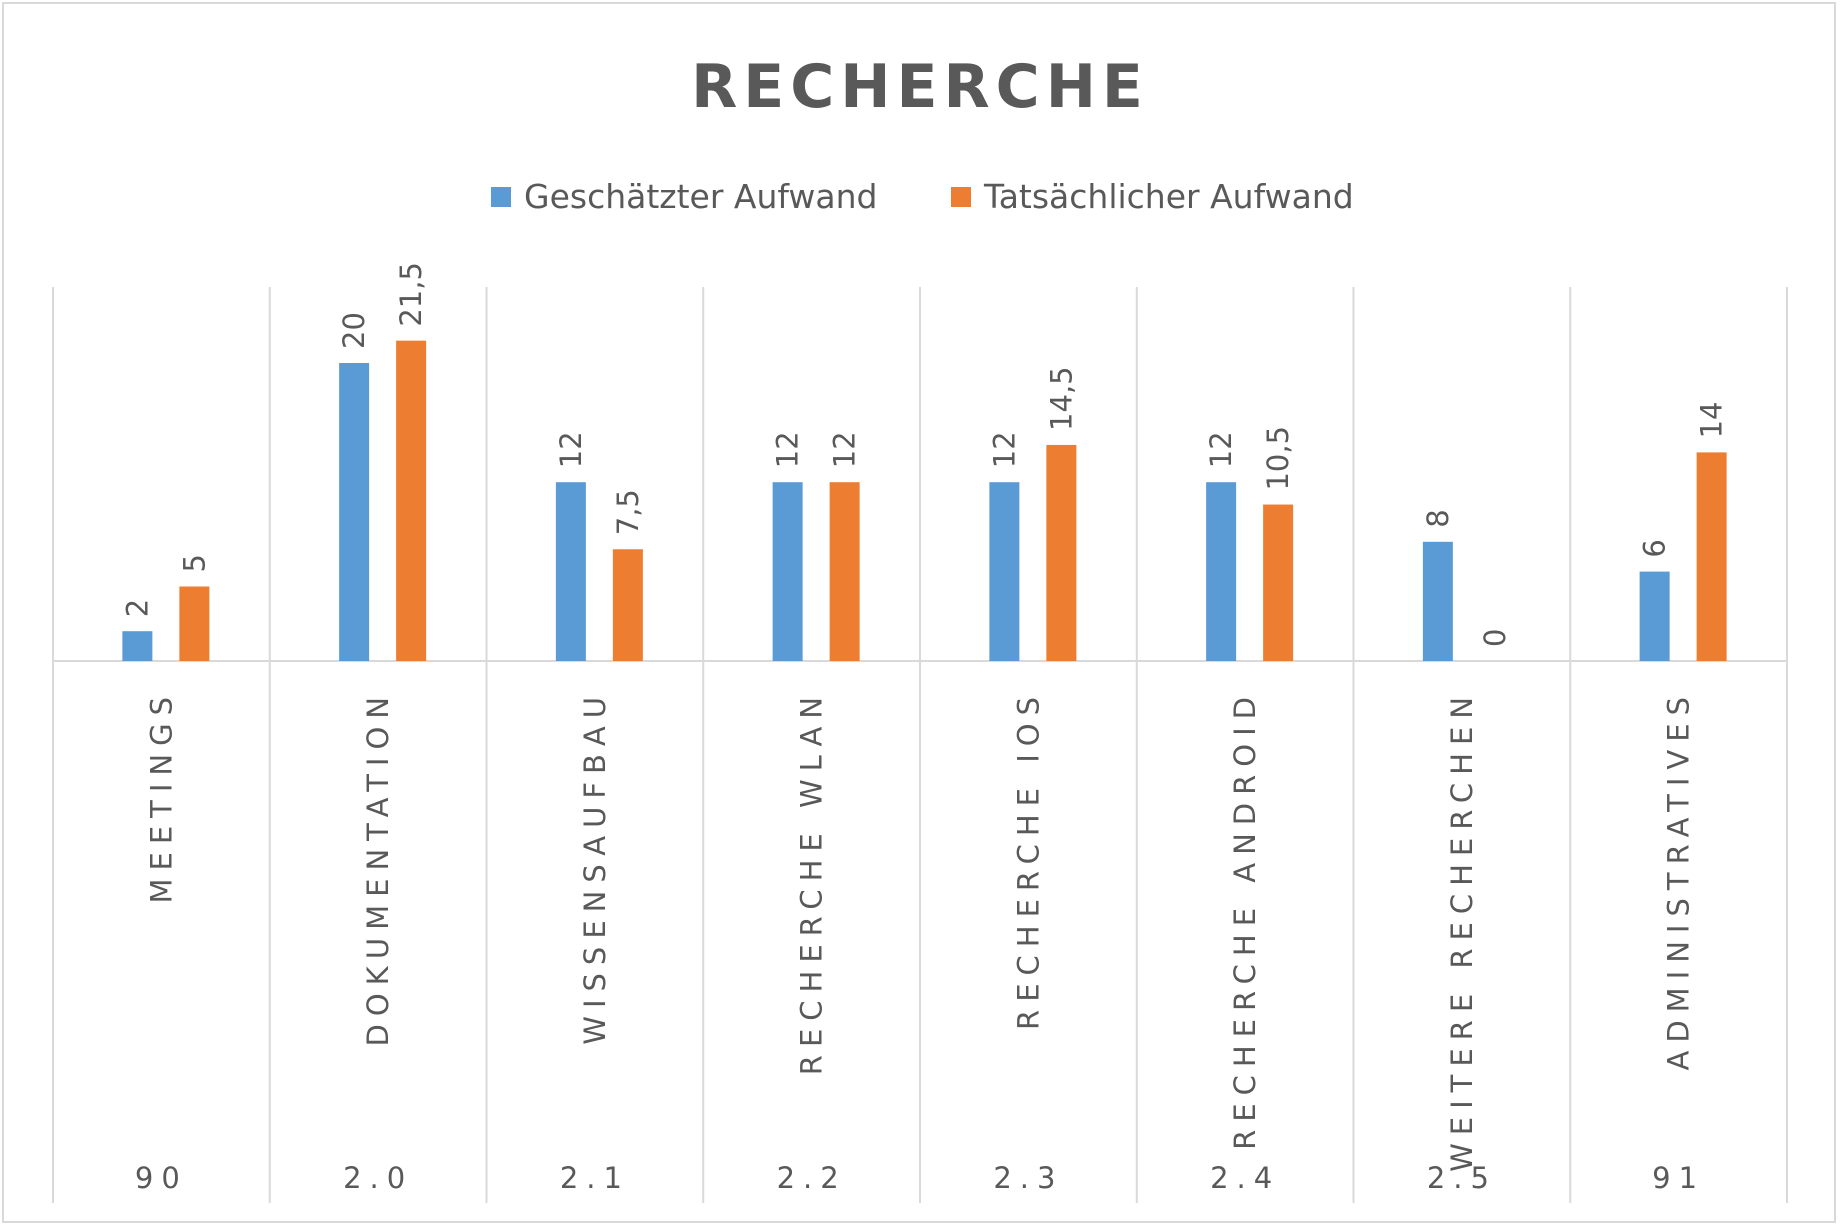 This screenshot has width=1840, height=1227. I want to click on category-code: 2.4, so click(1245, 1178).